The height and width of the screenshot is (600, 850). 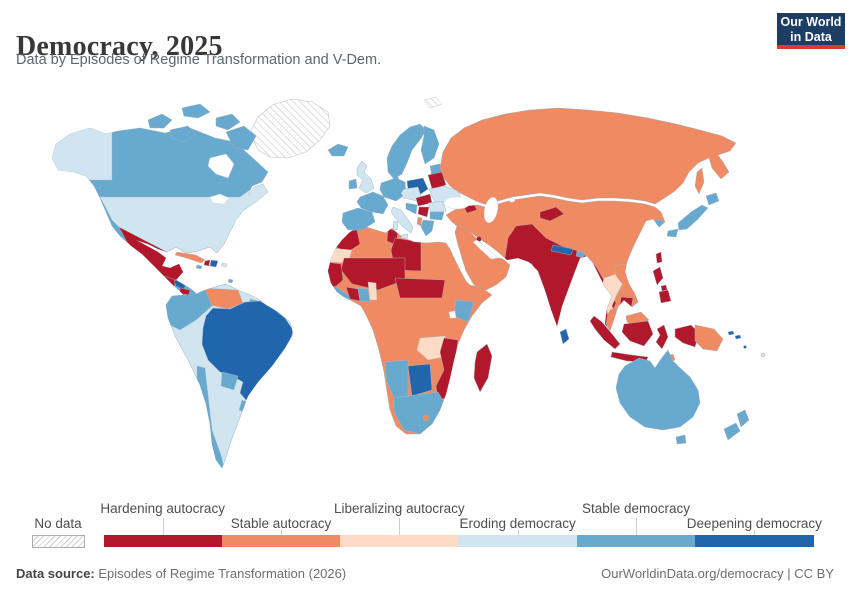 What do you see at coordinates (420, 380) in the screenshot?
I see `country-botswana` at bounding box center [420, 380].